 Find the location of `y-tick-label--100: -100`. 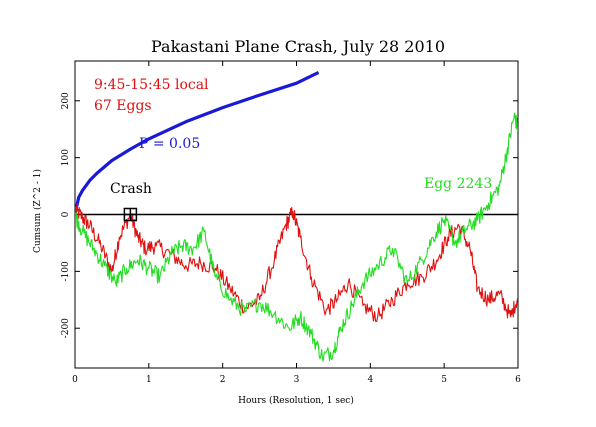

y-tick-label--100: -100 is located at coordinates (66, 271).